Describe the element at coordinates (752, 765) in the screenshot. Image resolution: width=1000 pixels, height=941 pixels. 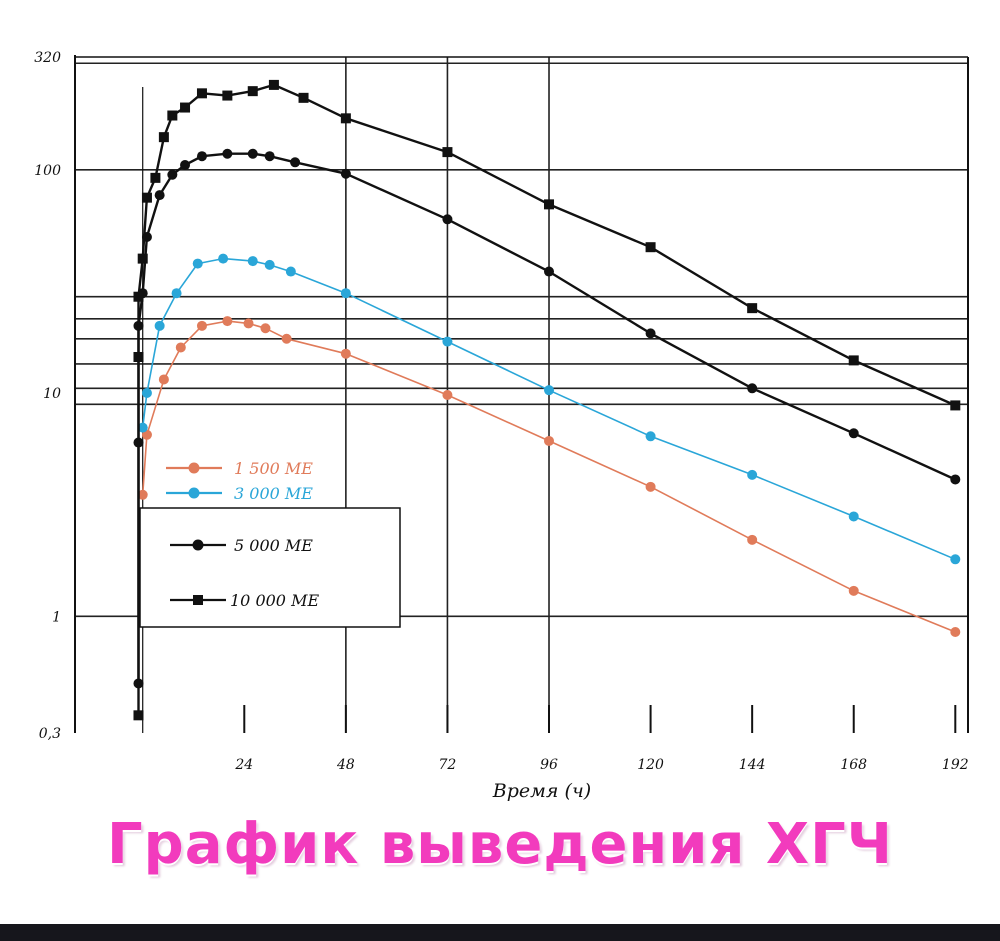
I see `x-tick-label: 144` at that location.